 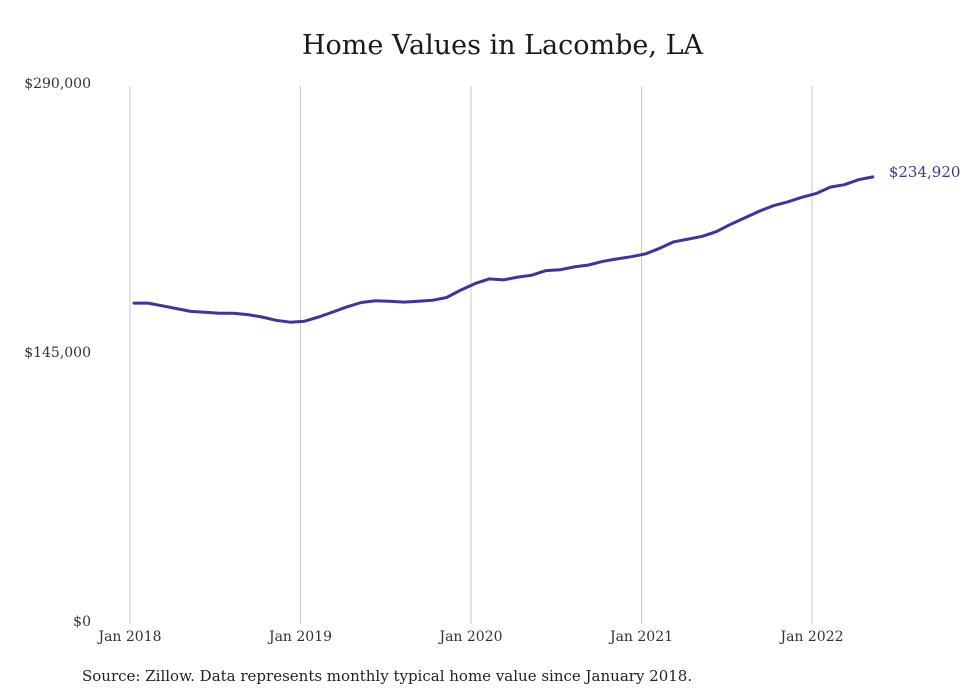 I want to click on x-tick-label: Jan 2019, so click(x=299, y=637).